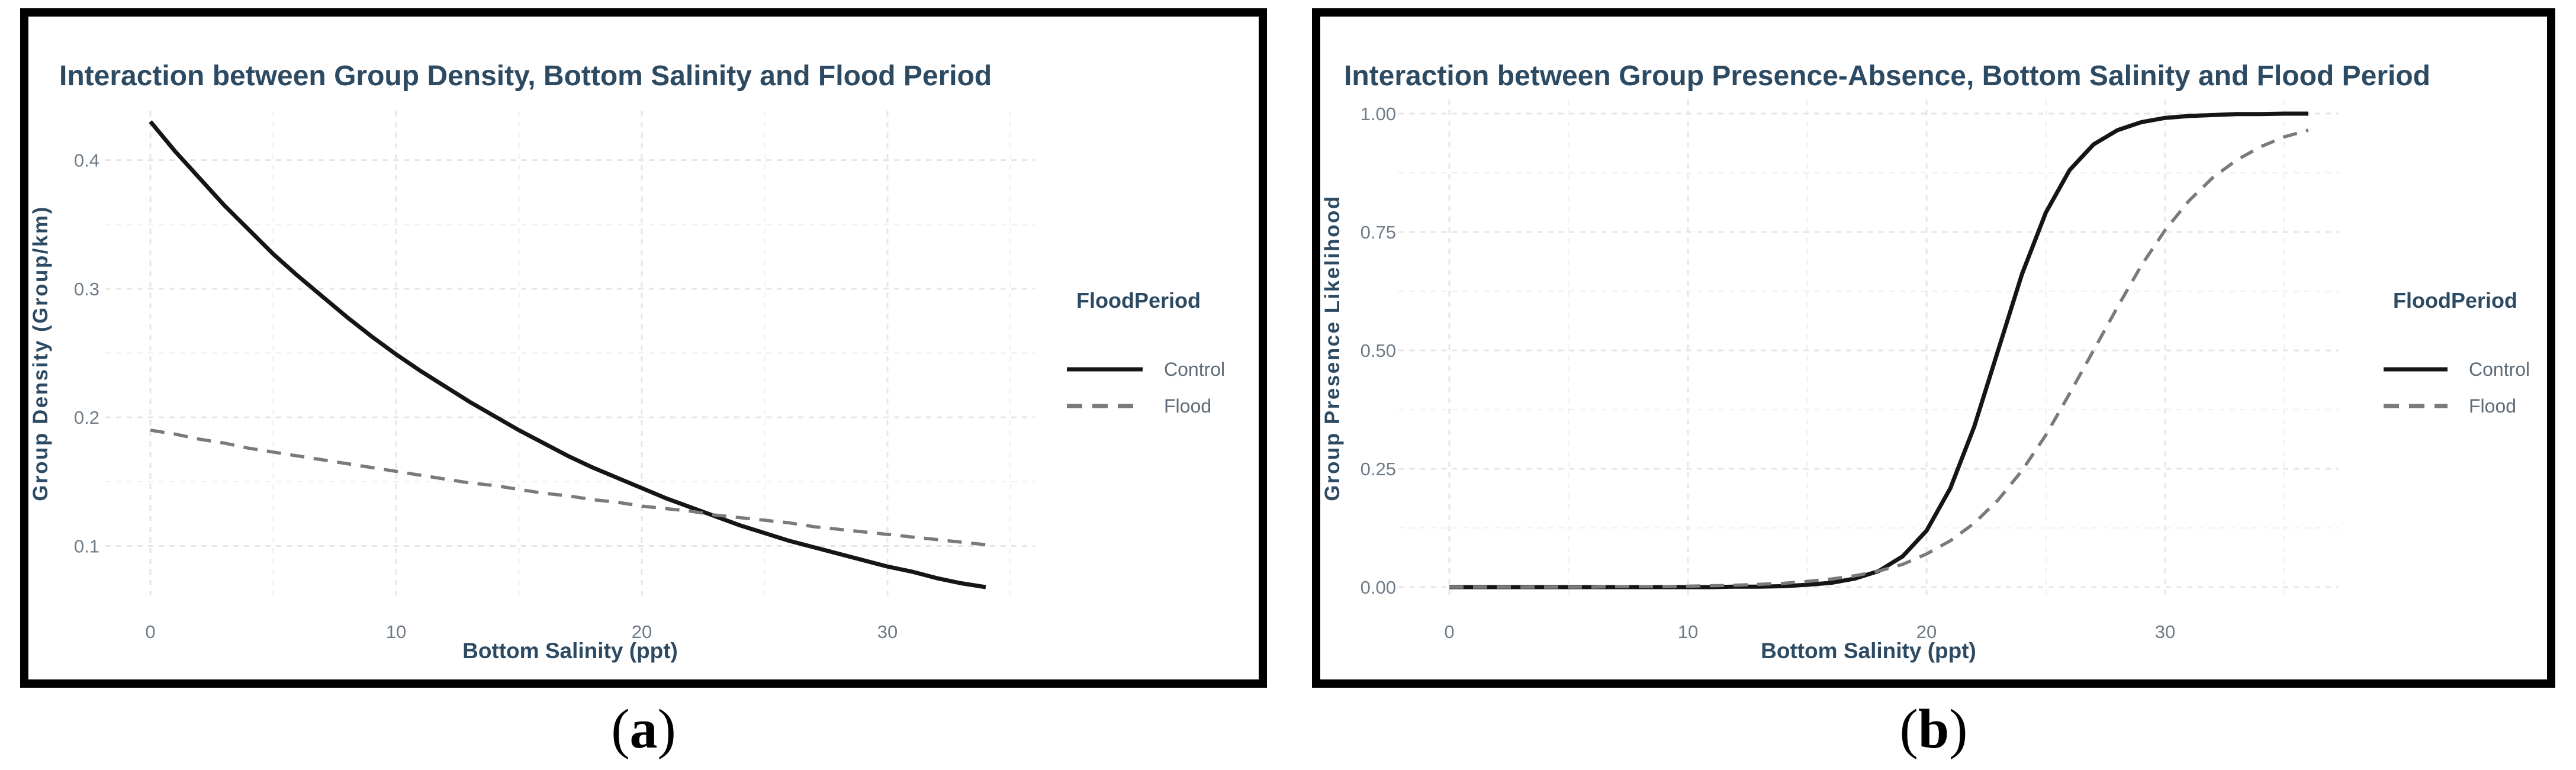 This screenshot has height=770, width=2576. Describe the element at coordinates (86, 418) in the screenshot. I see `y-tick-label: 0.2` at that location.